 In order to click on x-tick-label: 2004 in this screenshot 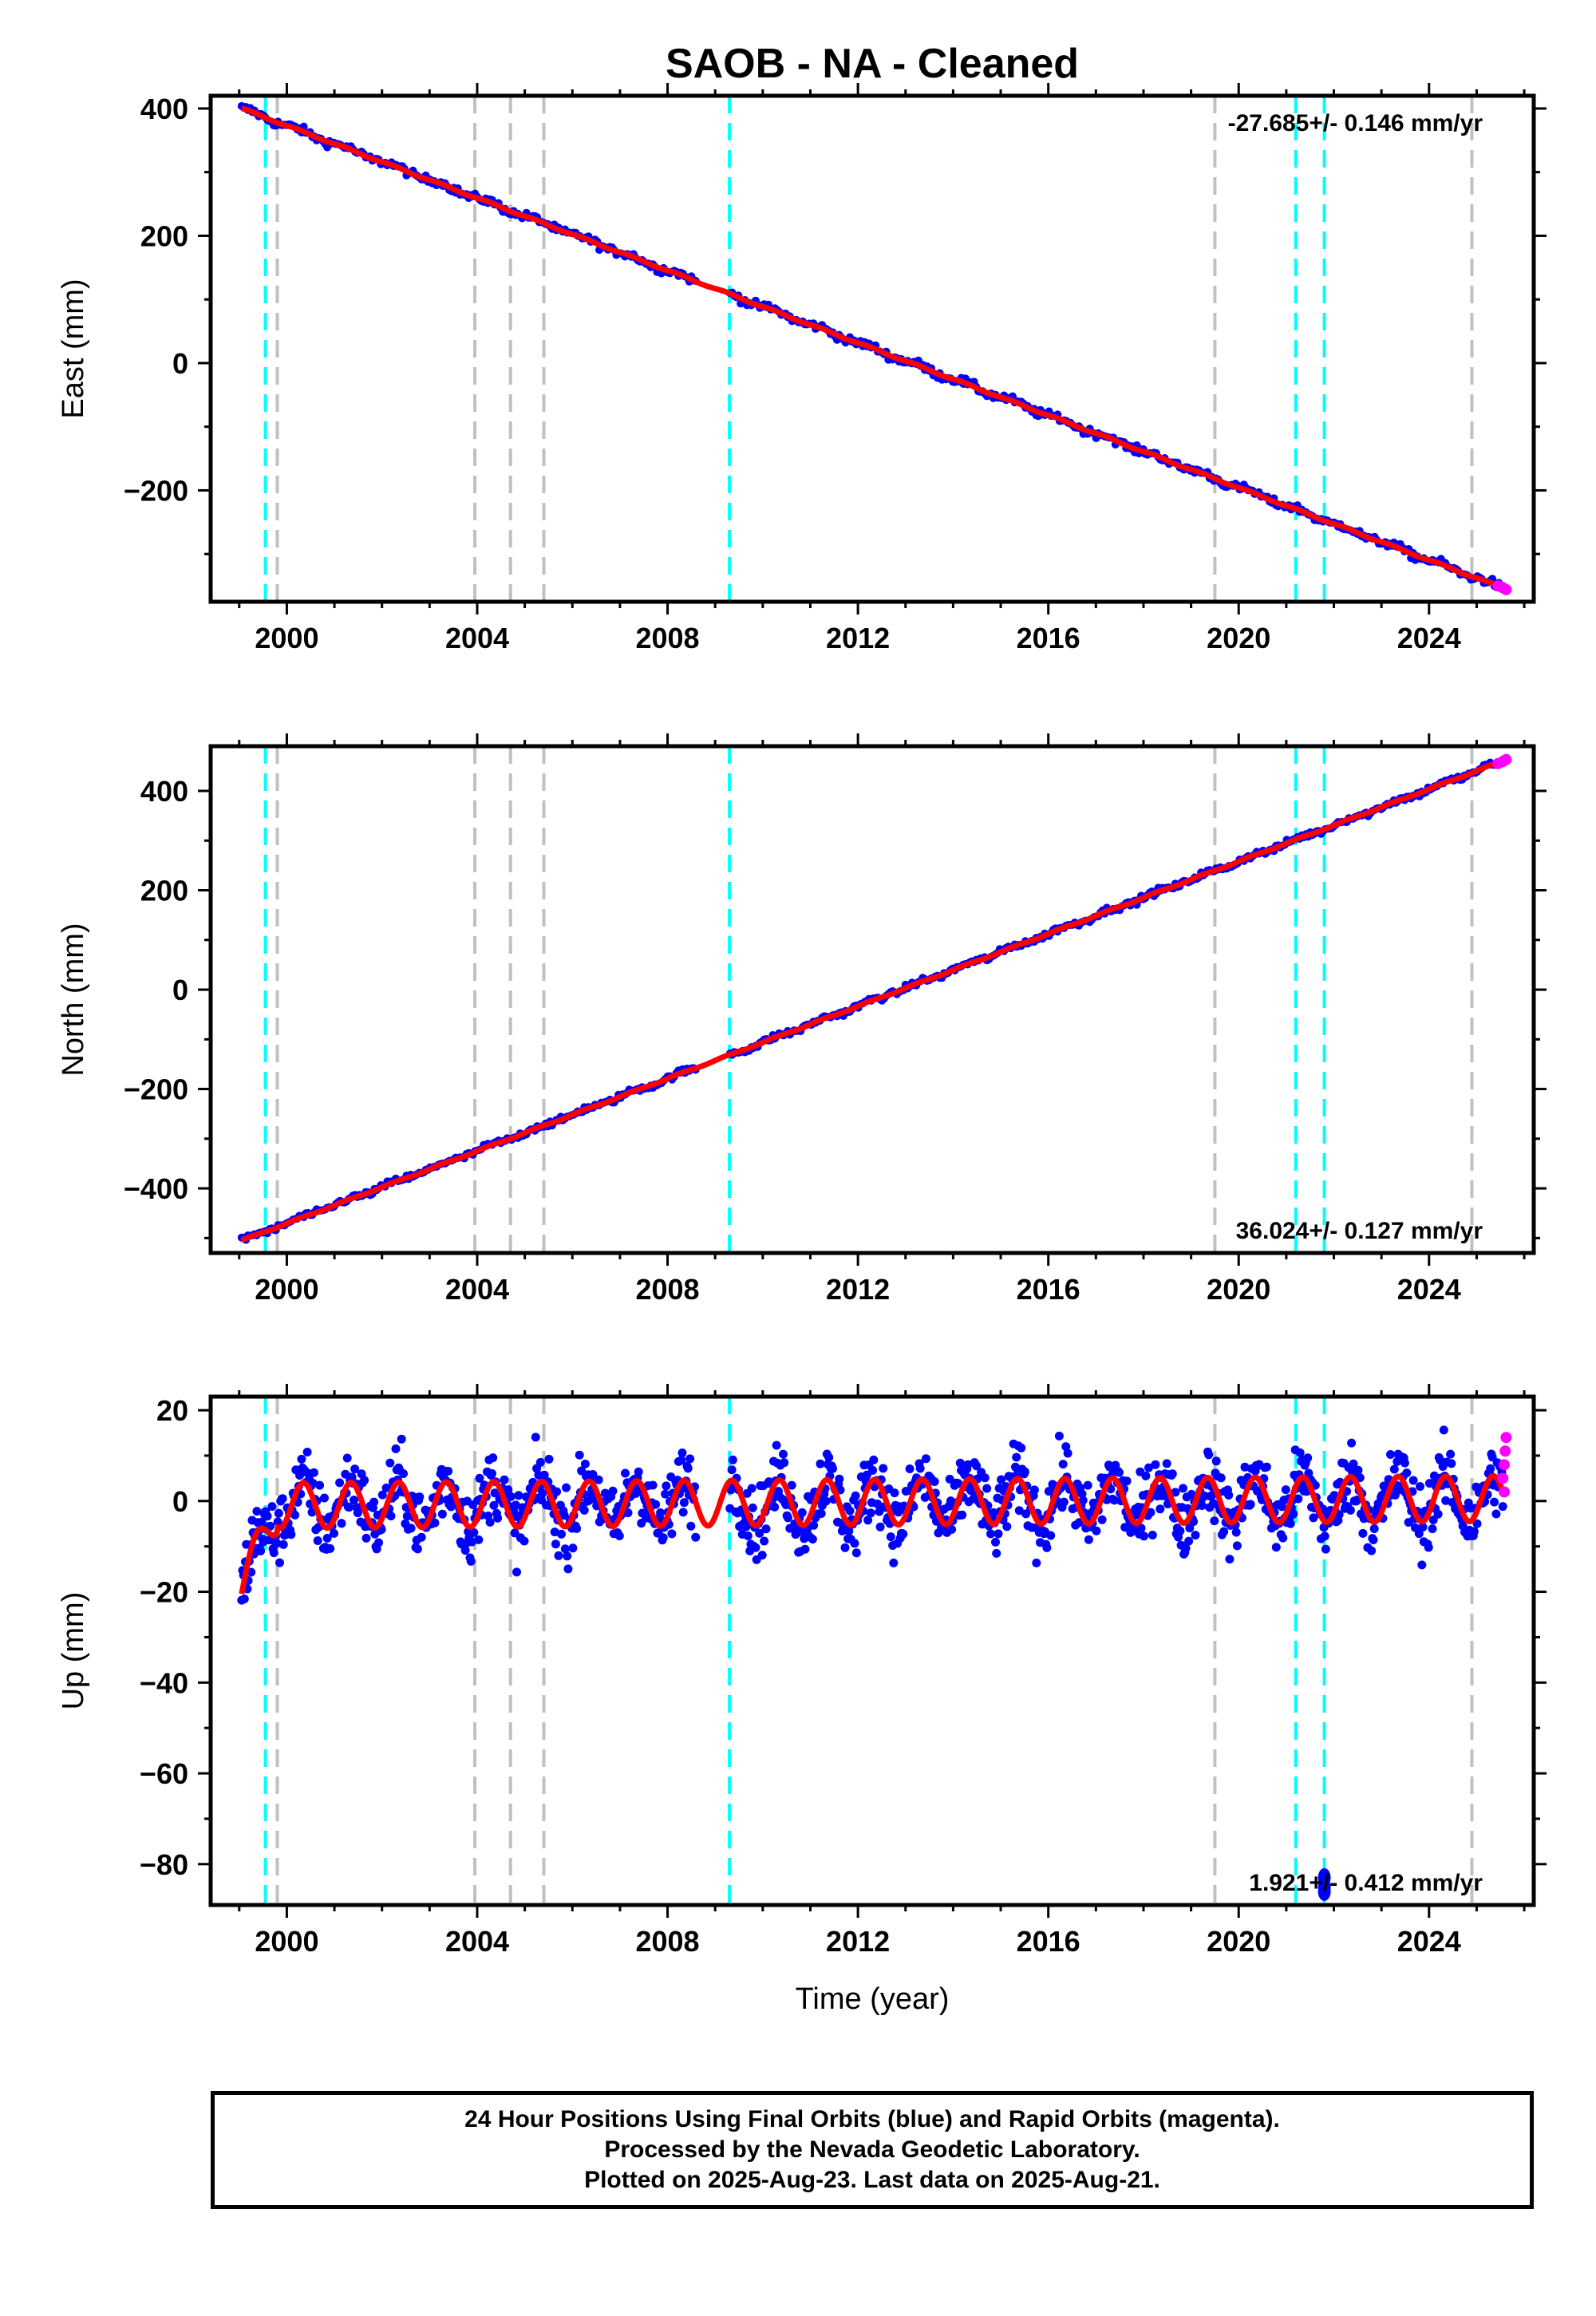, I will do `click(477, 638)`.